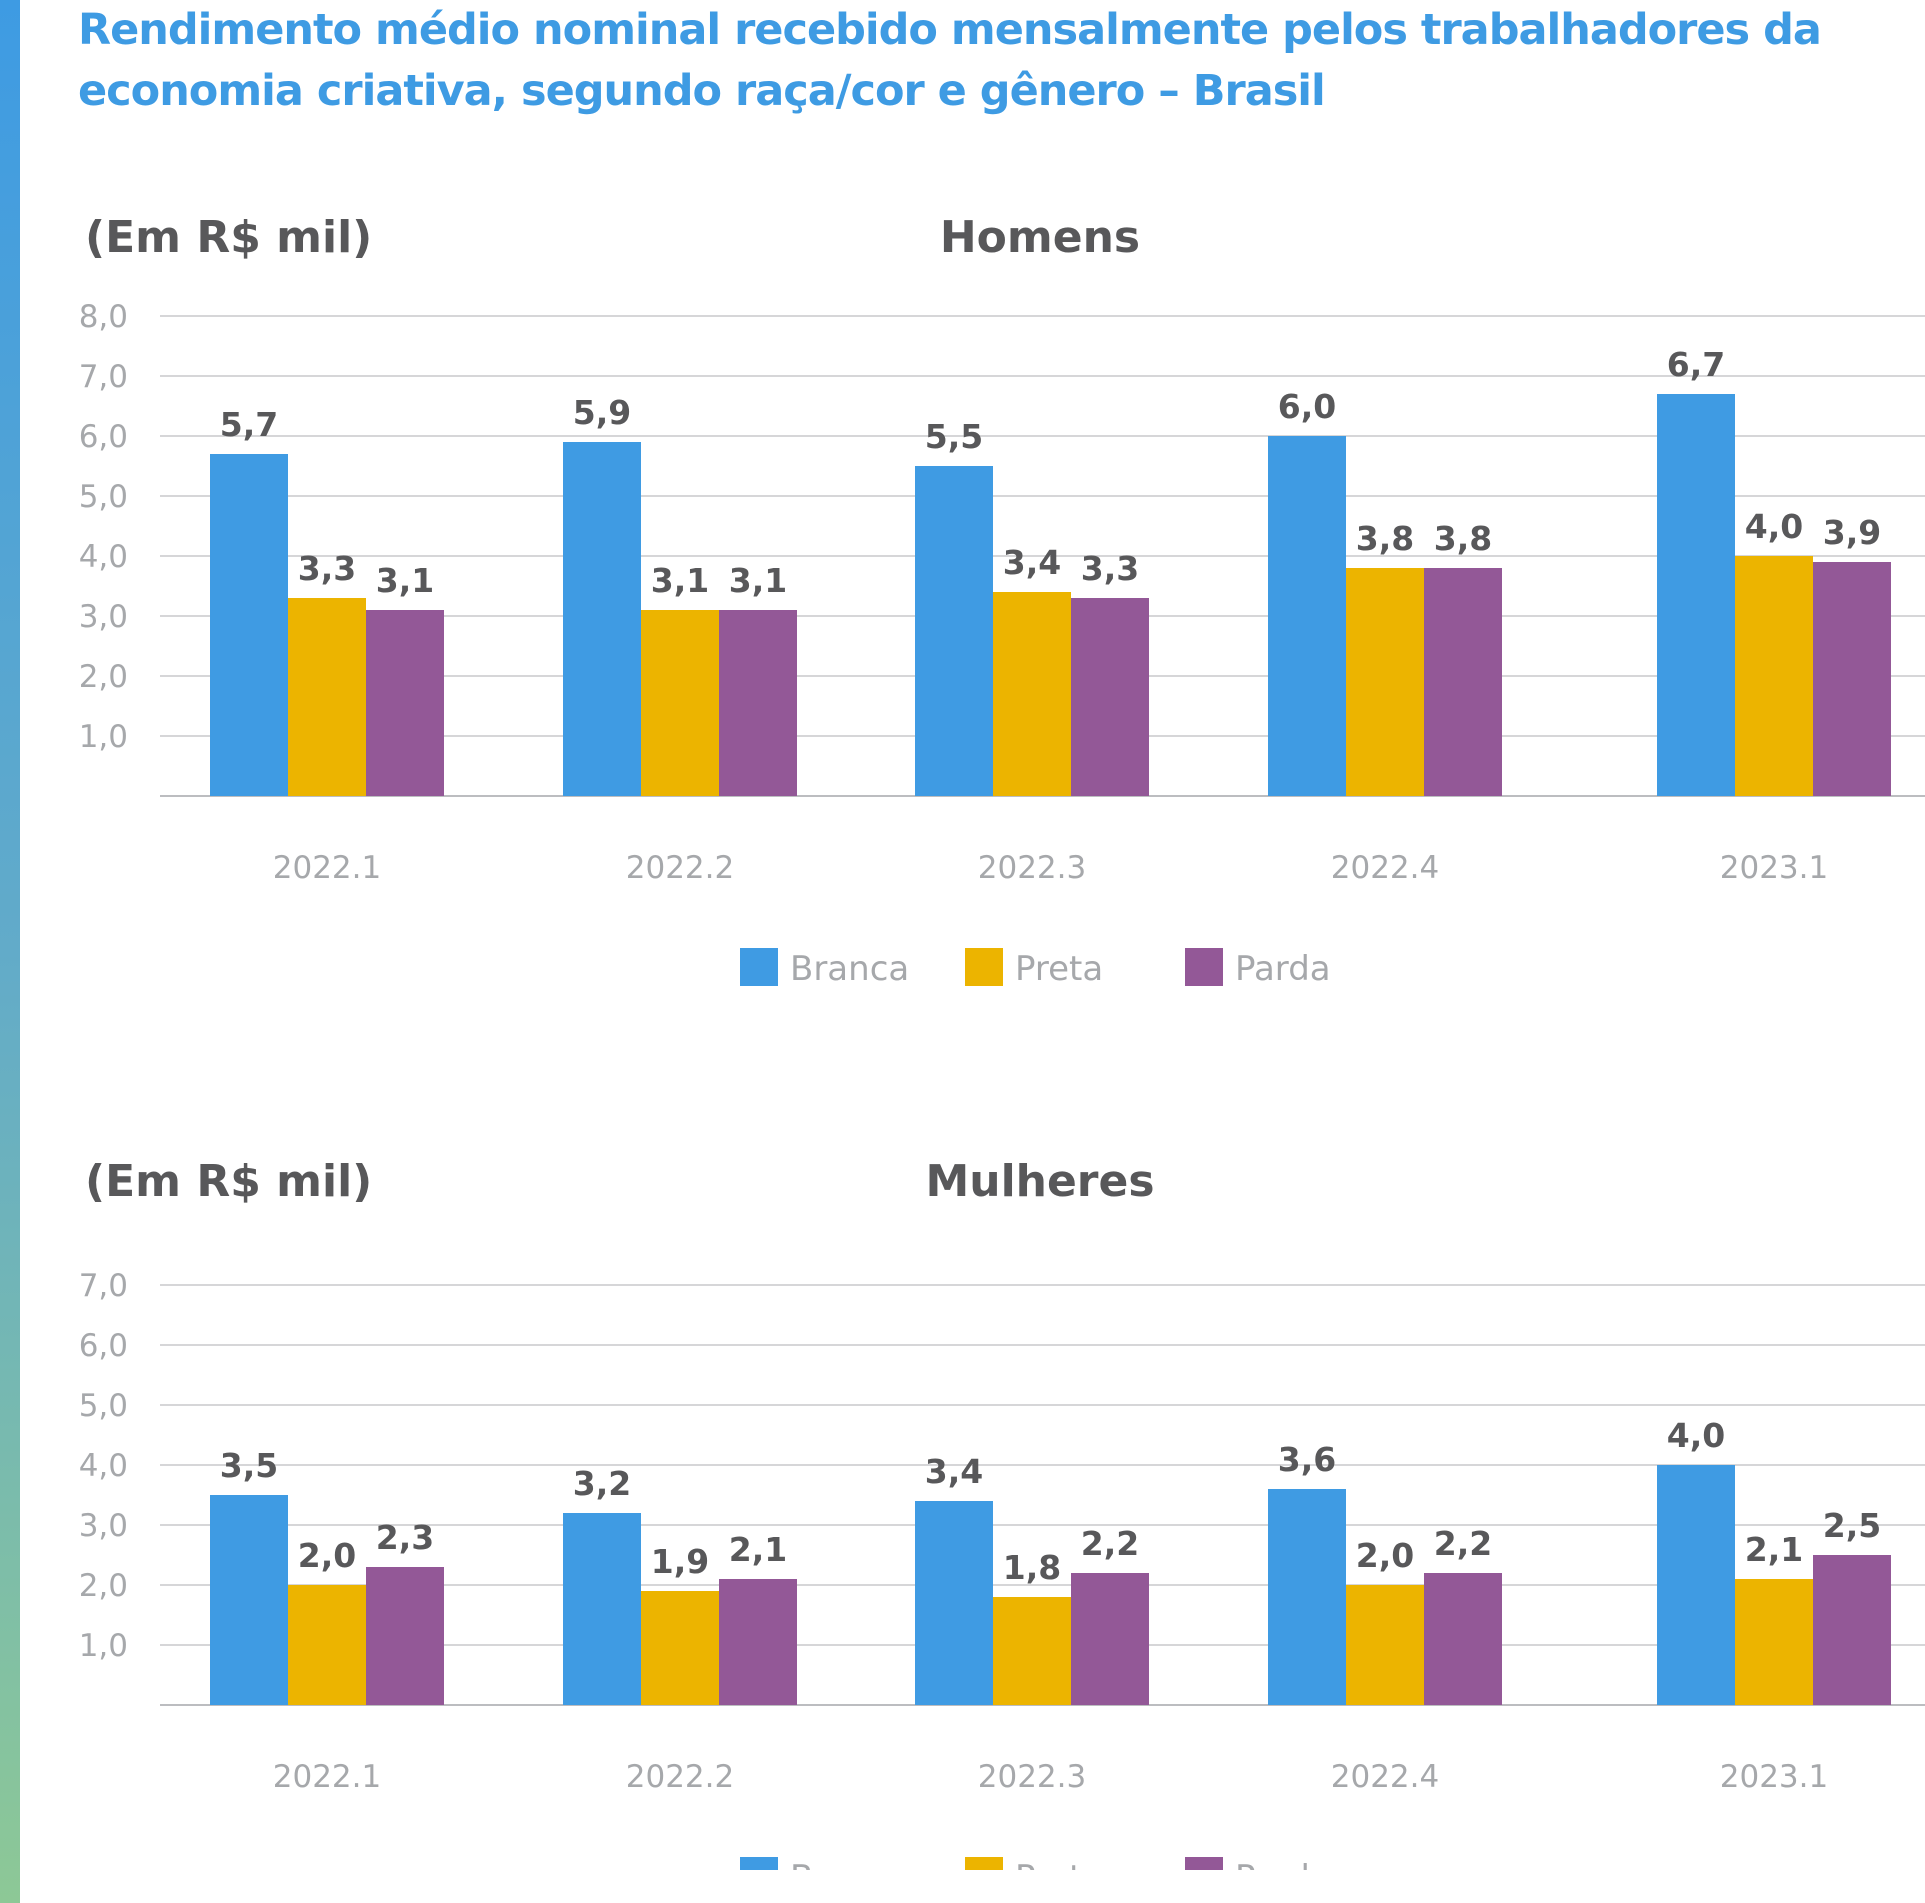 This screenshot has width=1925, height=1903. I want to click on data-label: 2,5, so click(1852, 1525).